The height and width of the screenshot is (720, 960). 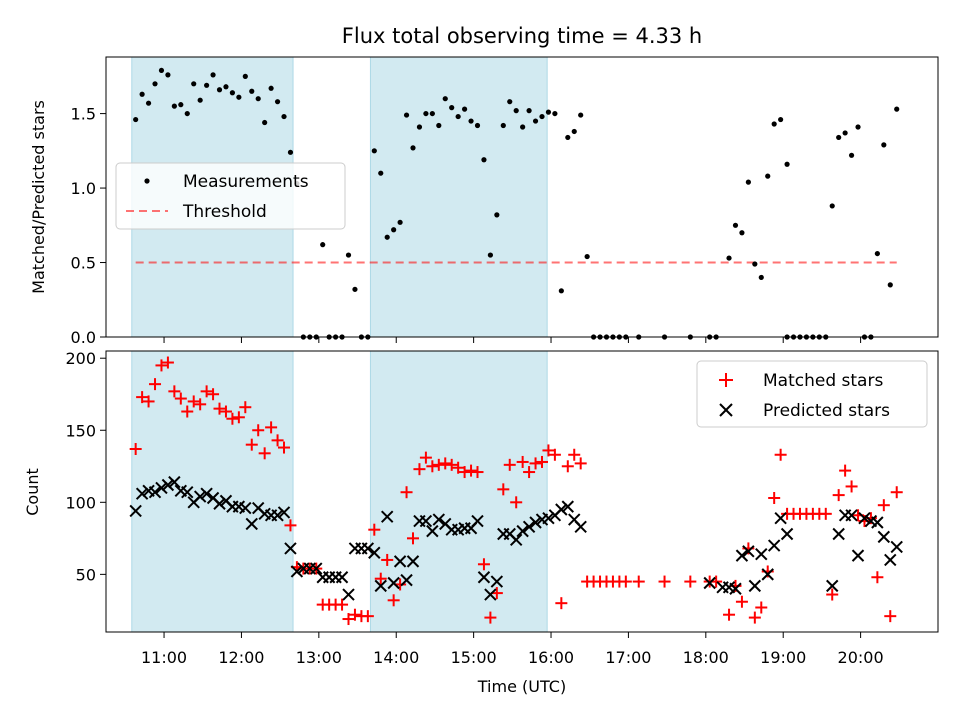 I want to click on x-tick-label: 12:00, so click(x=241, y=657).